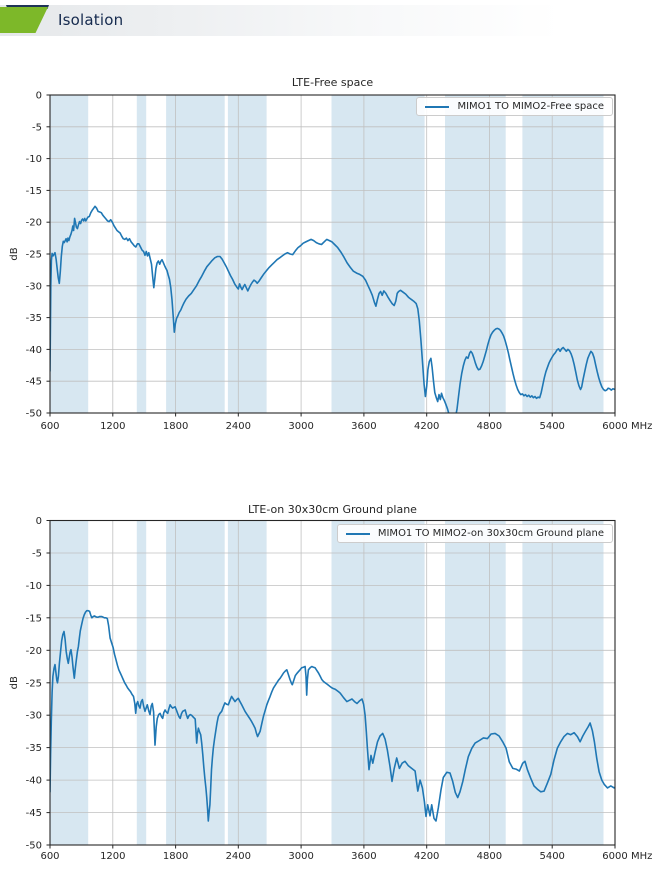 This screenshot has width=660, height=870. Describe the element at coordinates (530, 106) in the screenshot. I see `chart1-legend-label: MIMO1 TO MIMO2-Free space` at that location.